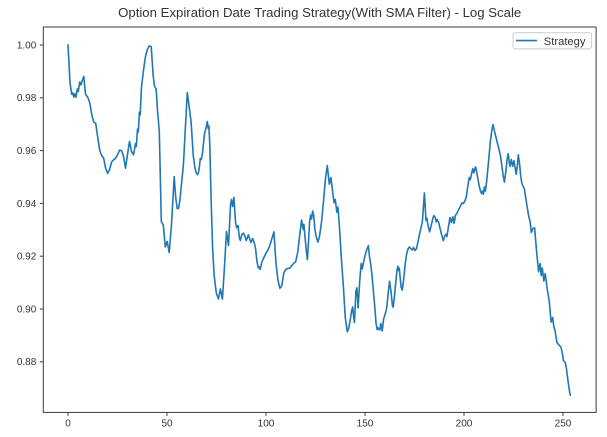 The width and height of the screenshot is (607, 437). I want to click on svg-text: 50, so click(167, 423).